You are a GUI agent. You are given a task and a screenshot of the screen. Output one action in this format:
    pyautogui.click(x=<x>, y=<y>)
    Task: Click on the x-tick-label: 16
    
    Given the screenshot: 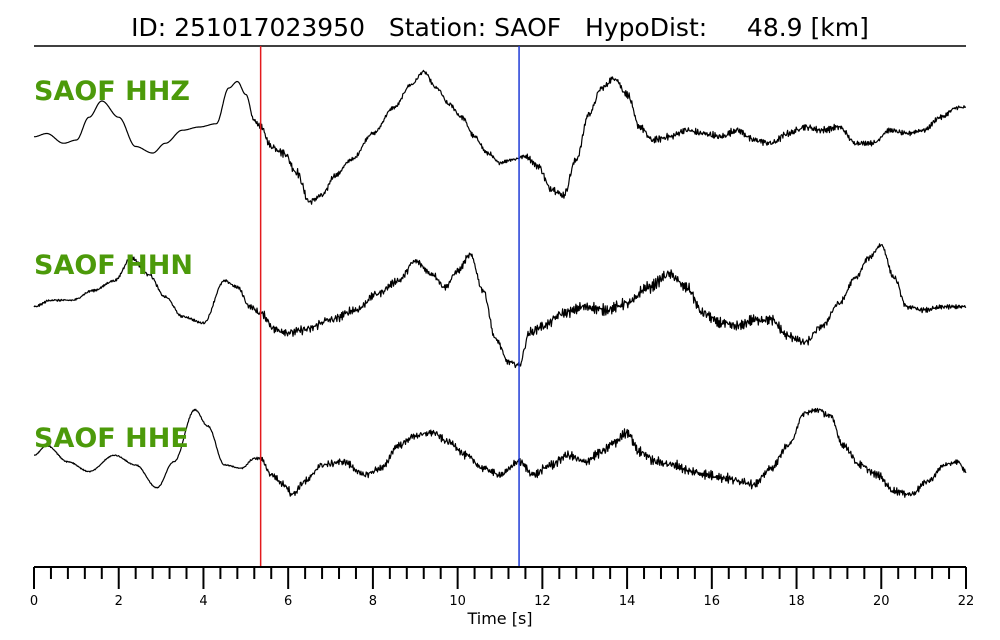 What is the action you would take?
    pyautogui.click(x=712, y=601)
    